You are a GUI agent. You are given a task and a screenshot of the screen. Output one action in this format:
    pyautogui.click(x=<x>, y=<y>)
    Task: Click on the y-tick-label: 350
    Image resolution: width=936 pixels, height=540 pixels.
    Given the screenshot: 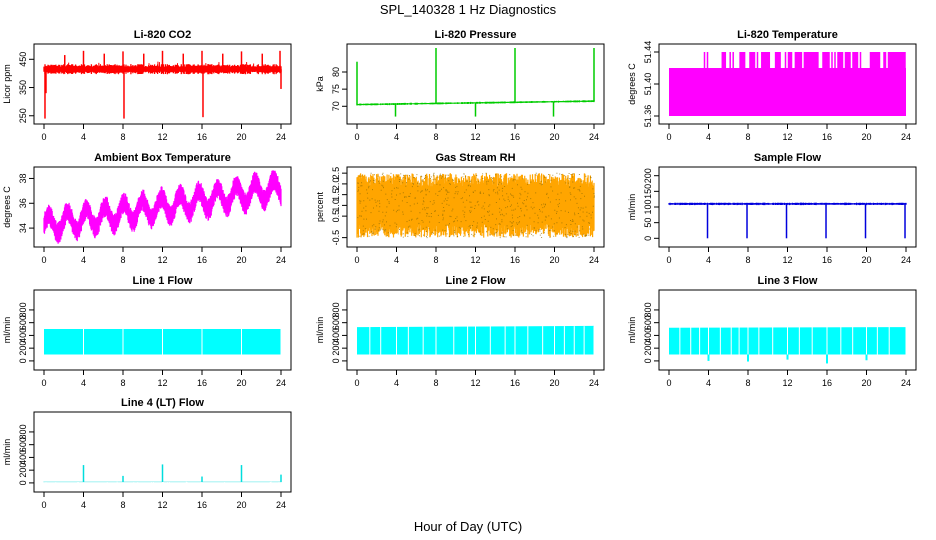 What is the action you would take?
    pyautogui.click(x=23, y=87)
    